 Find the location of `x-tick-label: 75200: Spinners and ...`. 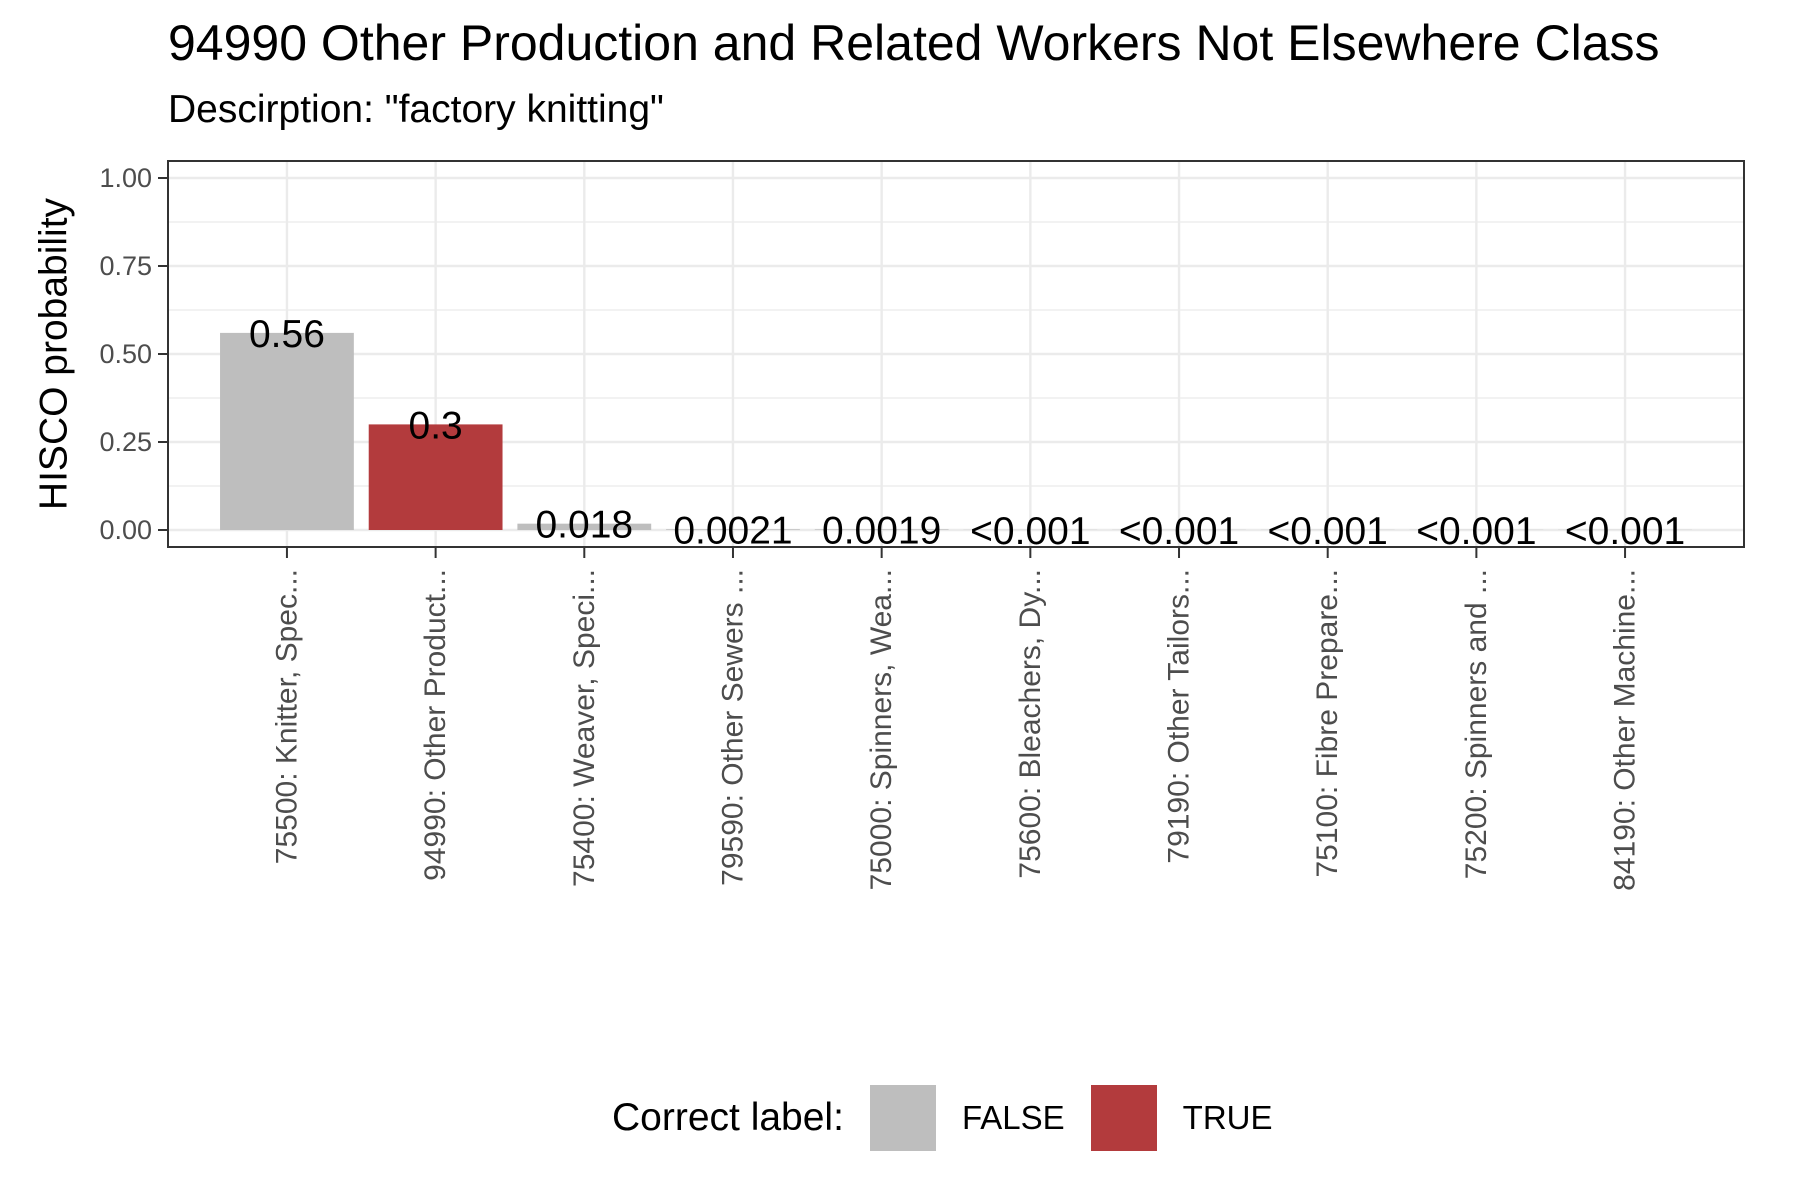

x-tick-label: 75200: Spinners and ... is located at coordinates (1476, 724).